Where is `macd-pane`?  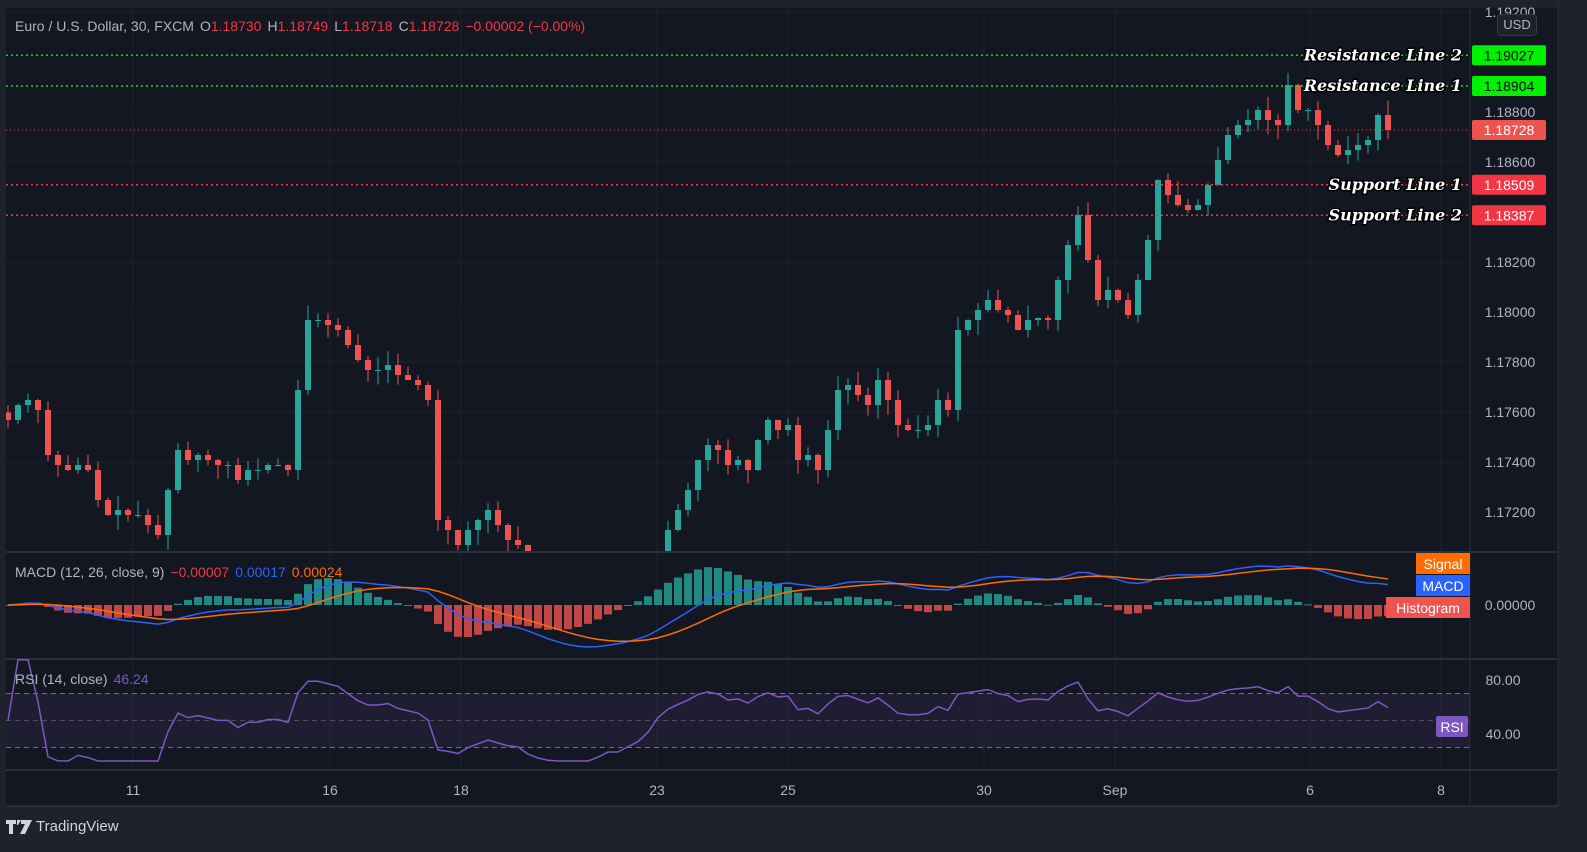 macd-pane is located at coordinates (699, 606).